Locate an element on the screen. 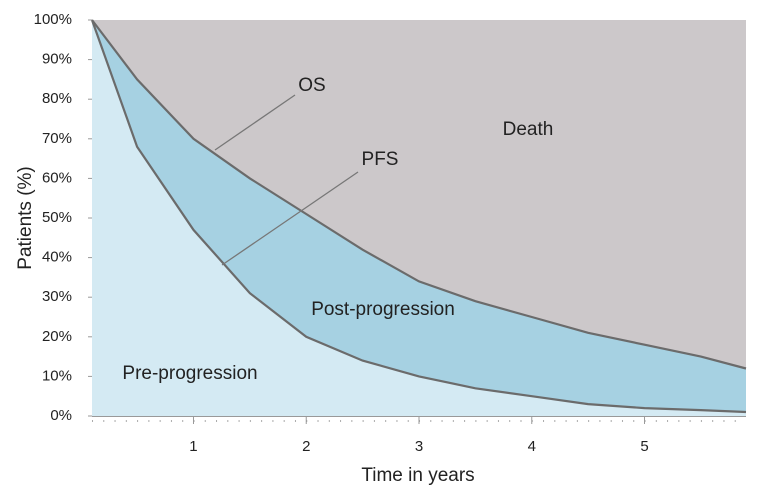 The image size is (765, 504). os-label: OS is located at coordinates (311, 85).